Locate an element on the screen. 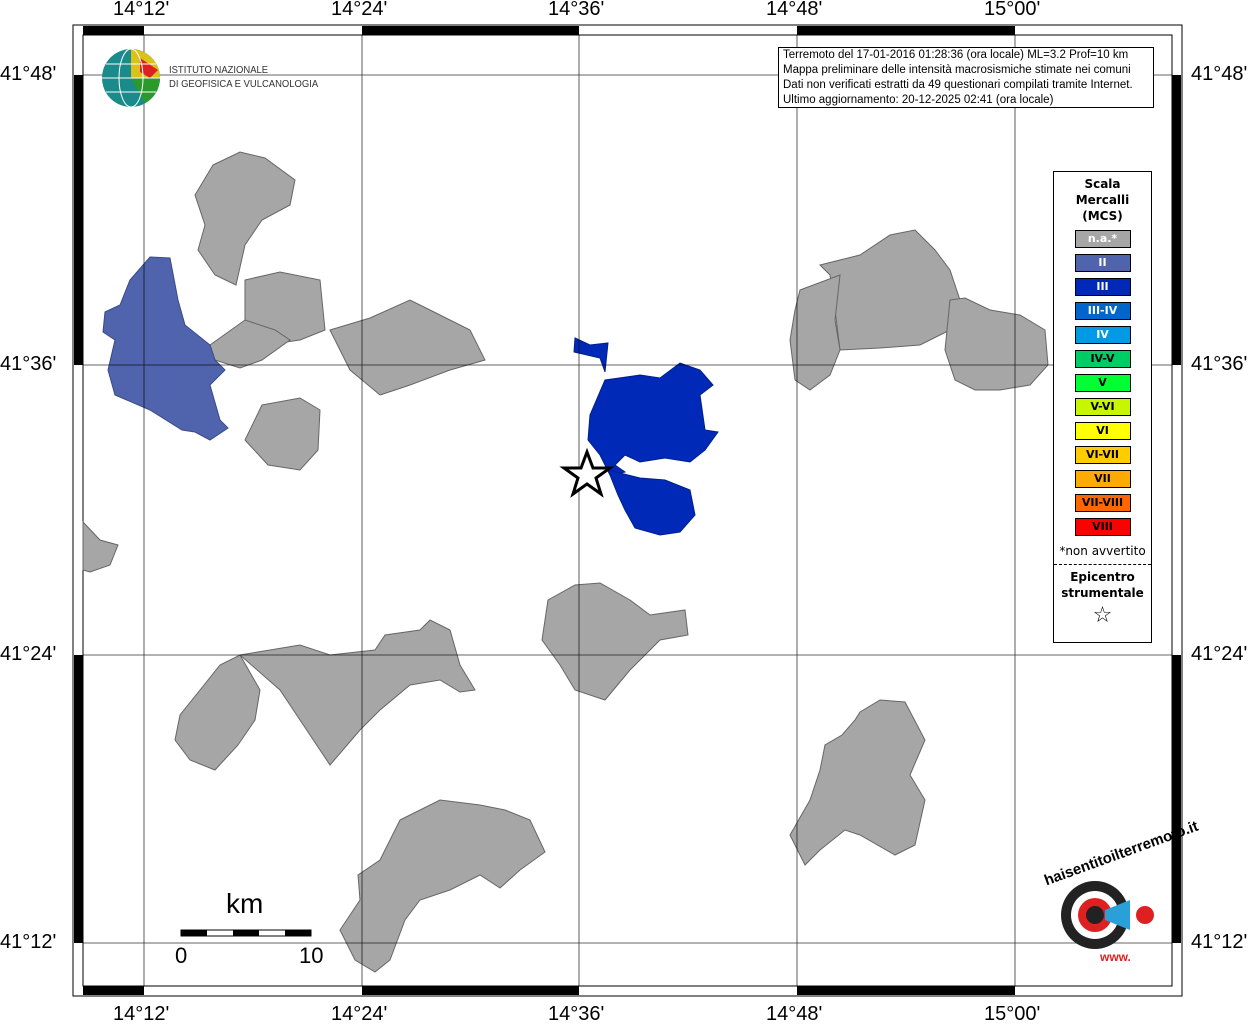  legend-swatch-vii-viii: VII-VIII is located at coordinates (1102, 503).